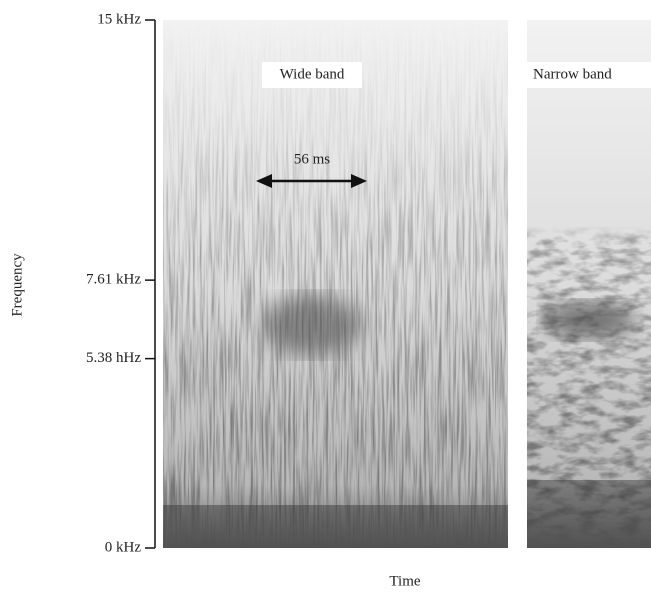 The width and height of the screenshot is (651, 595). I want to click on y-tick-label: 15 kHz, so click(119, 19).